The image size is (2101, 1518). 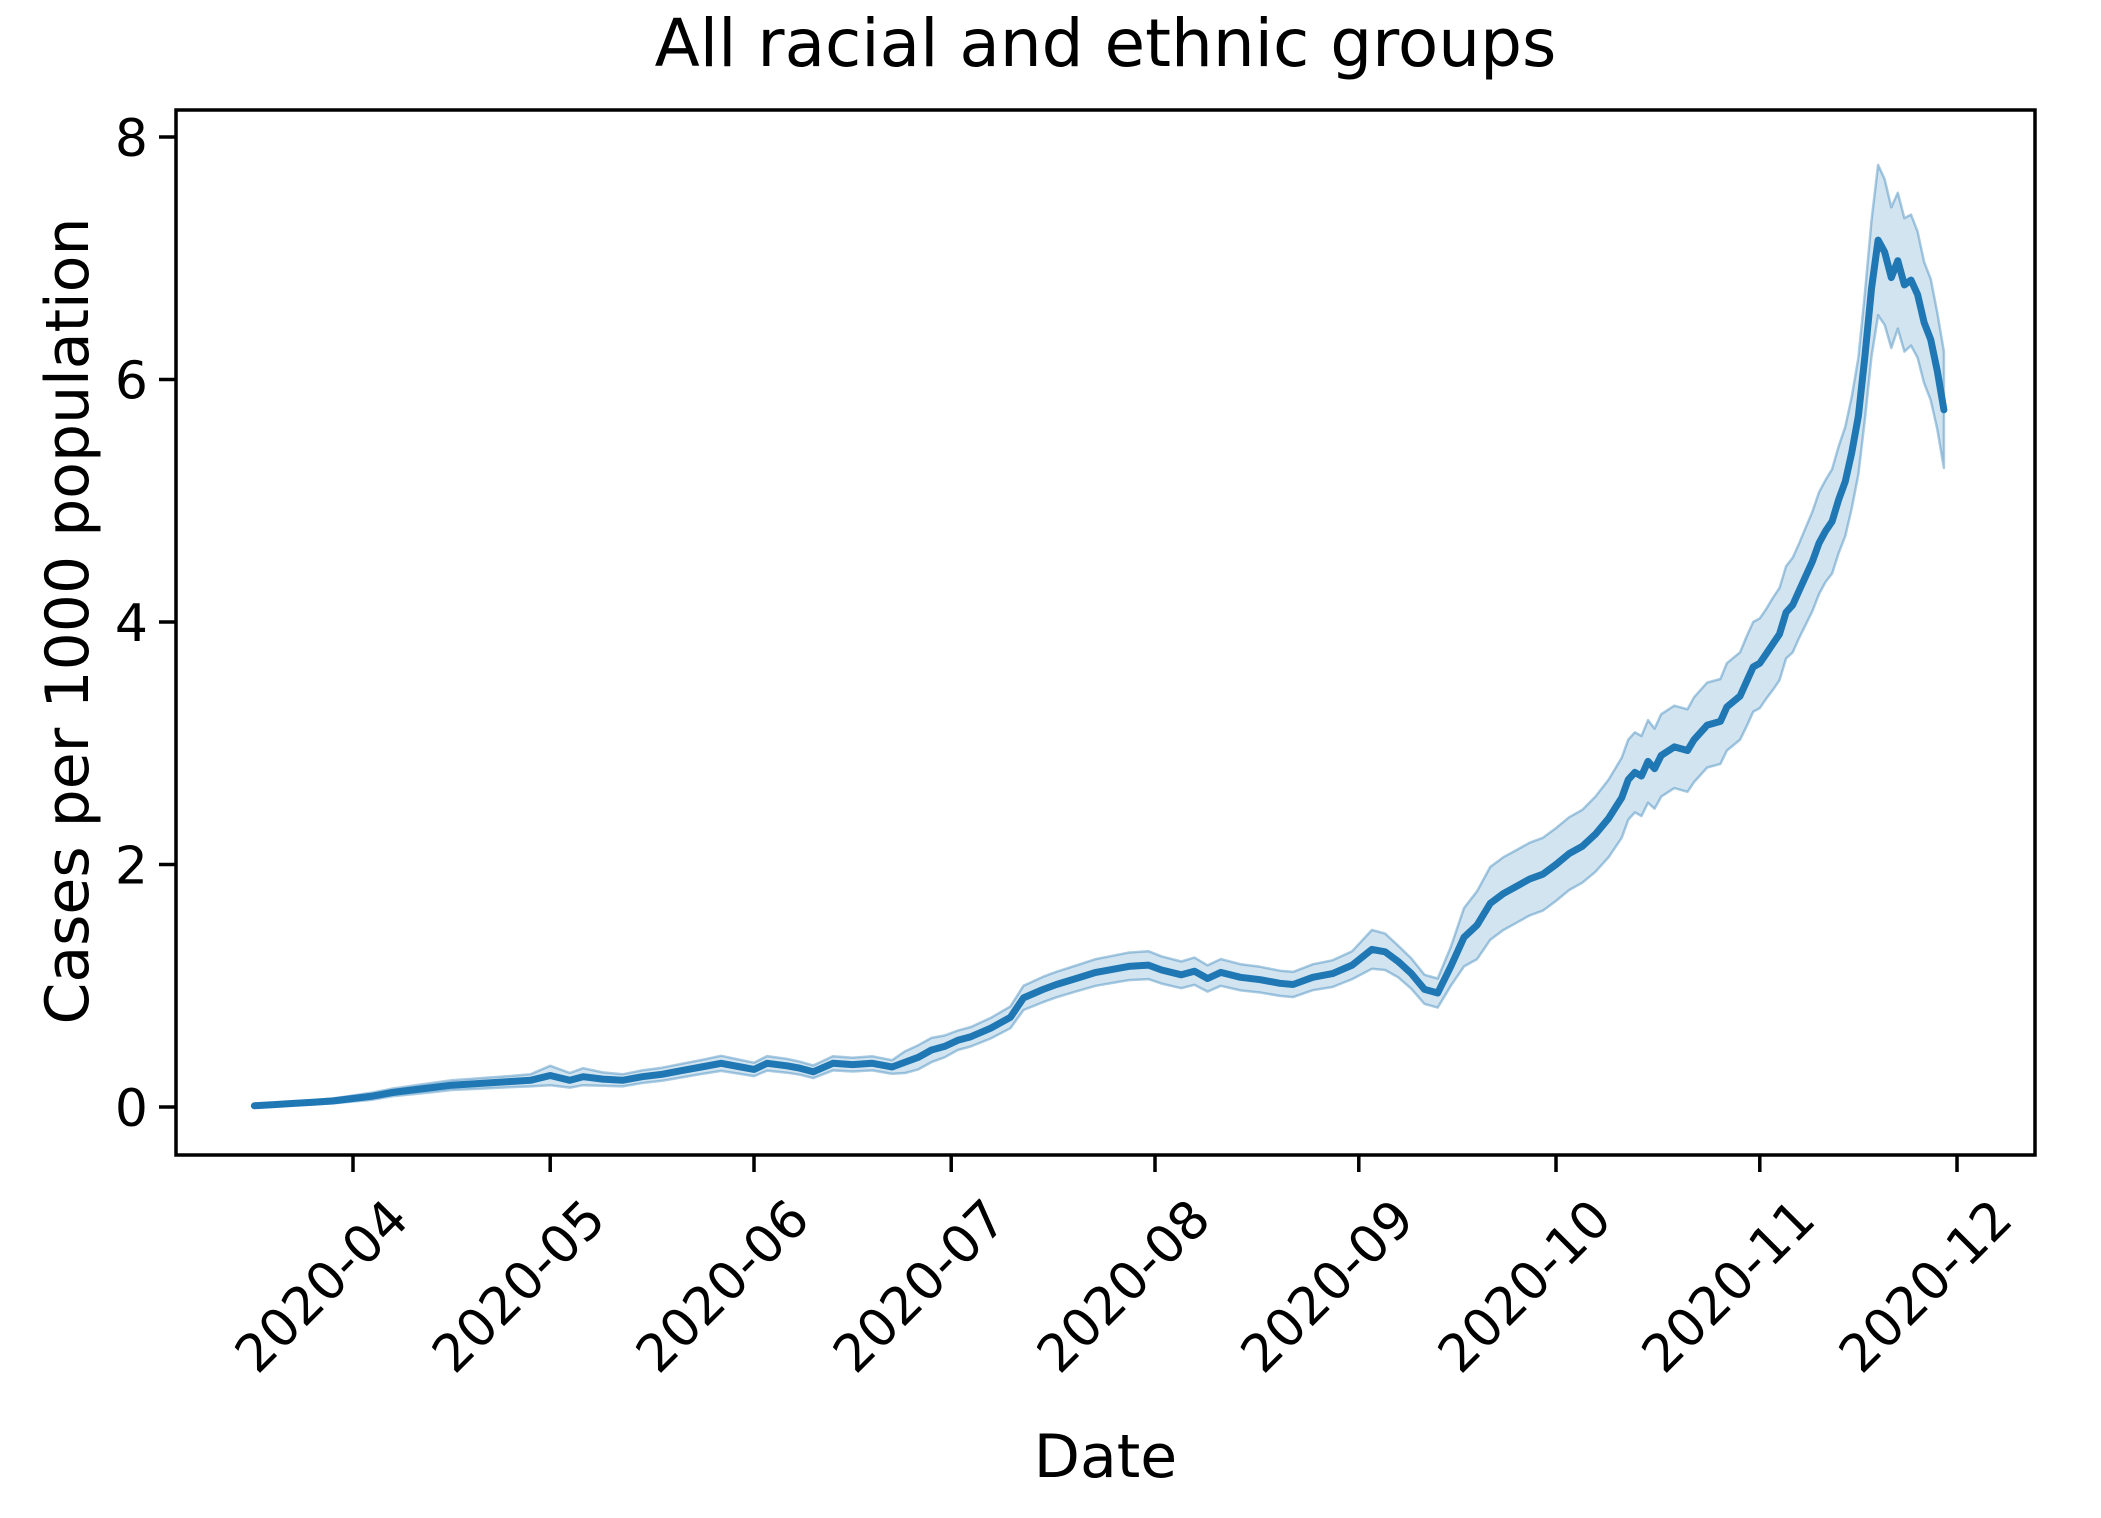 What do you see at coordinates (131, 867) in the screenshot?
I see `y-tick-label-2: 2` at bounding box center [131, 867].